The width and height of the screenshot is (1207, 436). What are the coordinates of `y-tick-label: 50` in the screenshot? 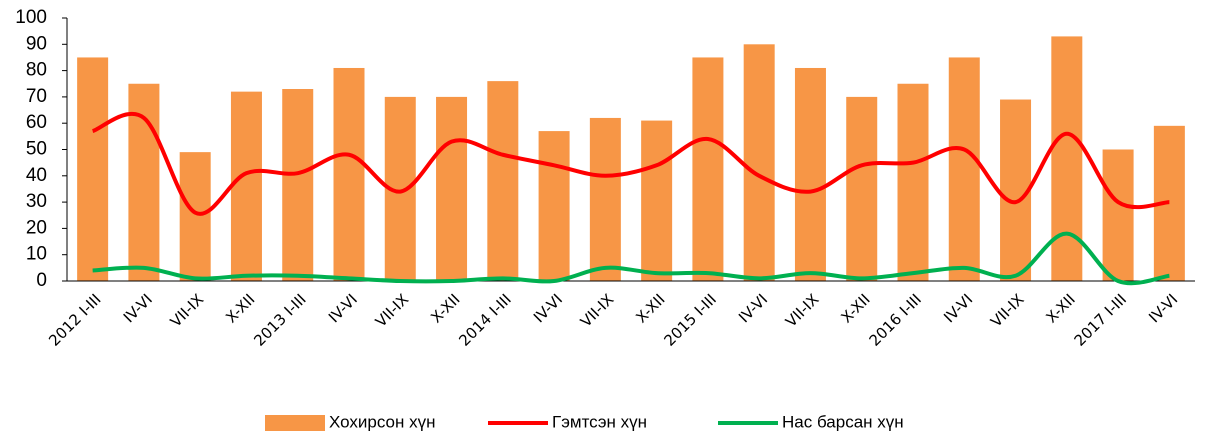 It's located at (36, 149).